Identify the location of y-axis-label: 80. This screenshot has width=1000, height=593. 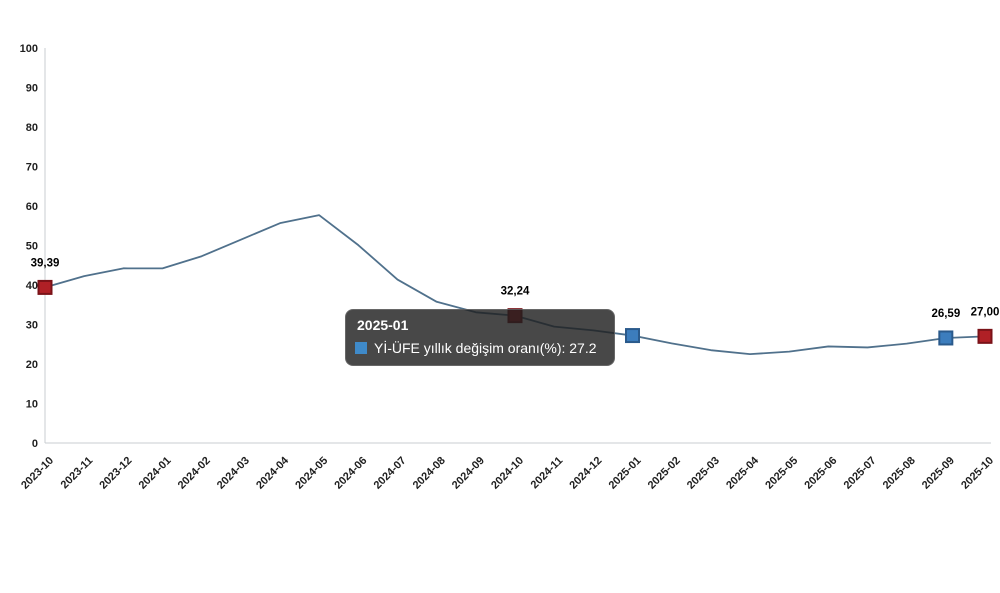
(32, 128).